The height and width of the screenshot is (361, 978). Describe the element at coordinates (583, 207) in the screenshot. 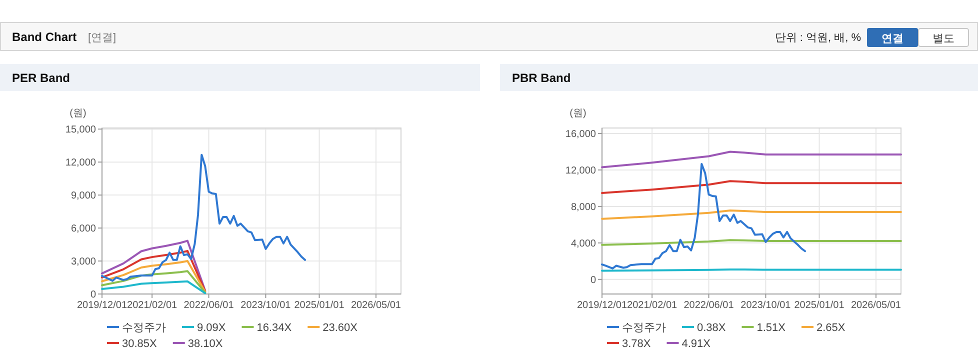

I see `y-tick-label: 8,000` at that location.